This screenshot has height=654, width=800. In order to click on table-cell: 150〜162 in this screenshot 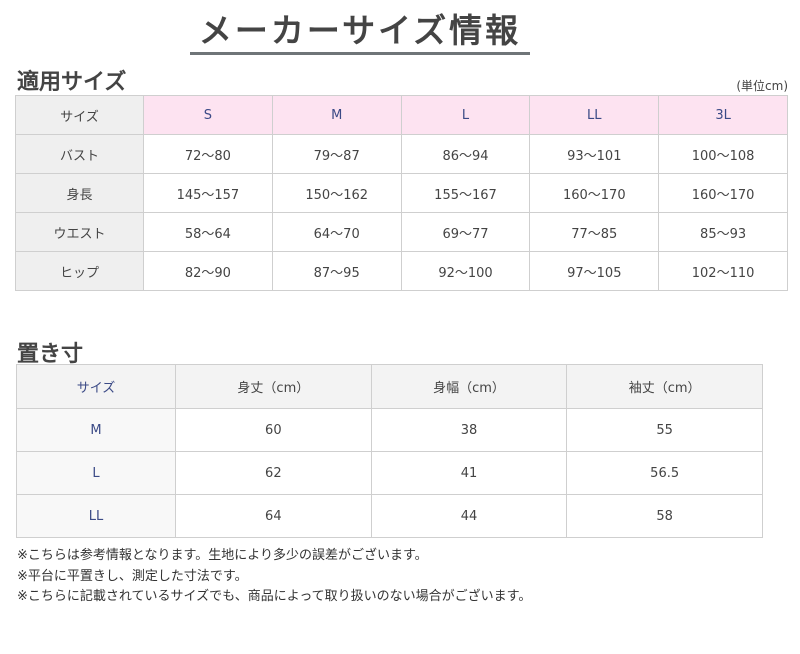, I will do `click(336, 193)`.